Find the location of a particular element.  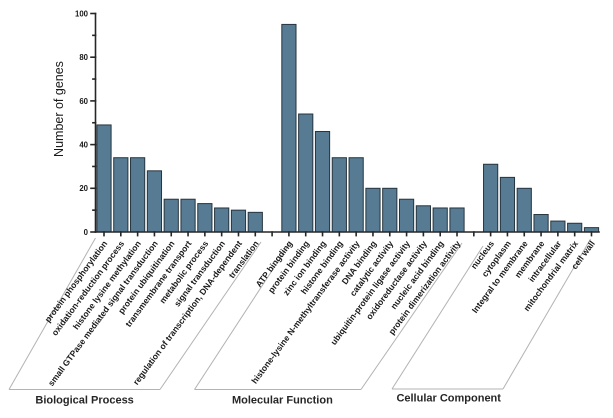

svg-text: 40 is located at coordinates (83, 145).